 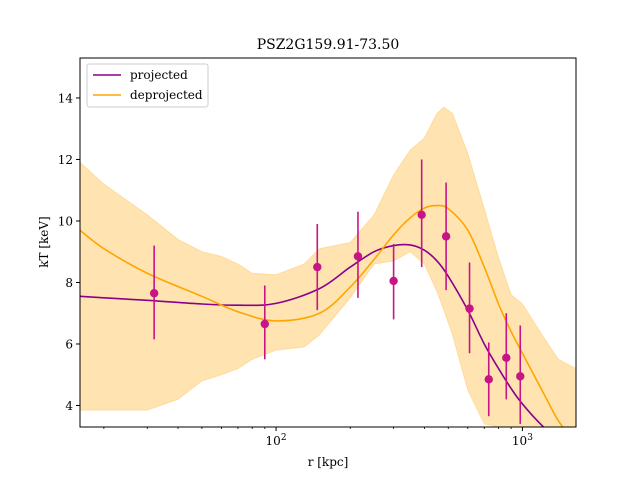 I want to click on chart-title: PSZ2G159.91-73.50, so click(x=328, y=45).